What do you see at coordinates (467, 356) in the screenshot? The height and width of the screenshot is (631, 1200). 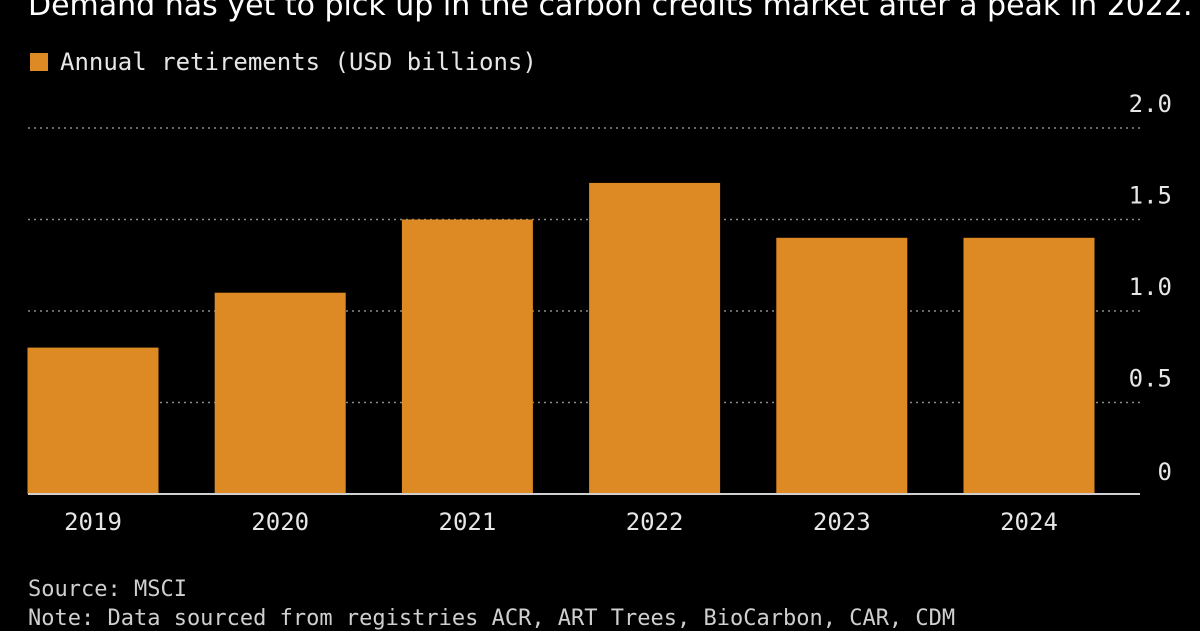 I see `bar-2021` at bounding box center [467, 356].